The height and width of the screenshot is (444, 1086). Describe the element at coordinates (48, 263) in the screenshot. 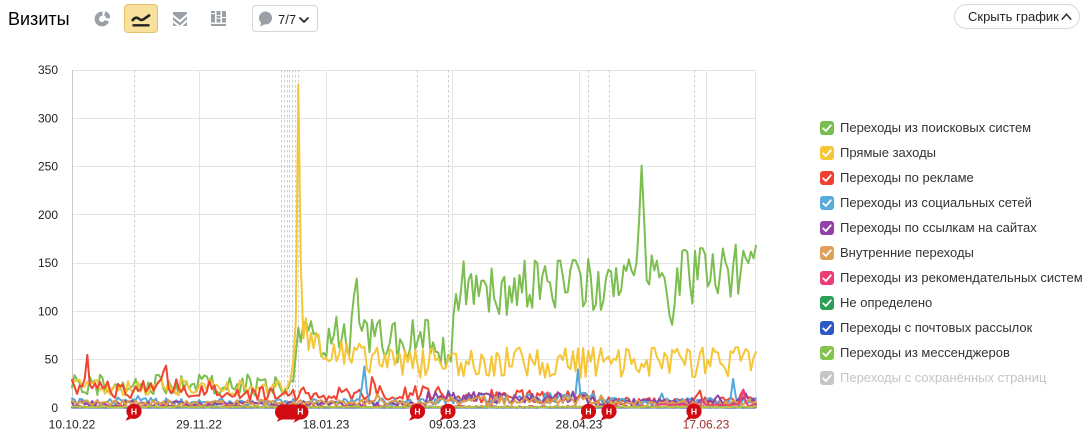

I see `svg-text: 150` at that location.